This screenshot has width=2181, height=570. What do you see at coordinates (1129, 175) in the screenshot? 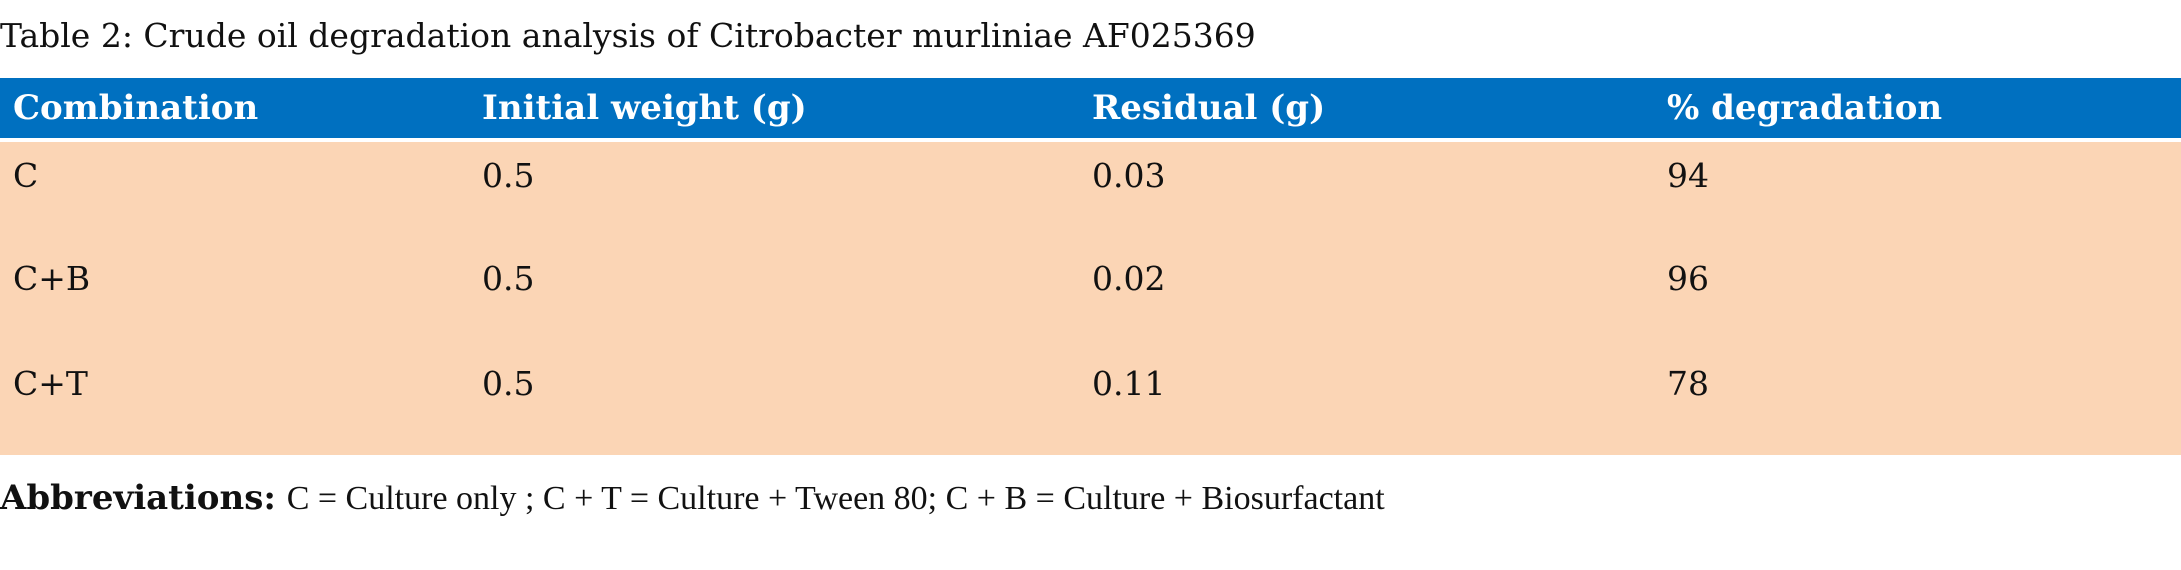
I see `cell-residual: 0.03` at bounding box center [1129, 175].